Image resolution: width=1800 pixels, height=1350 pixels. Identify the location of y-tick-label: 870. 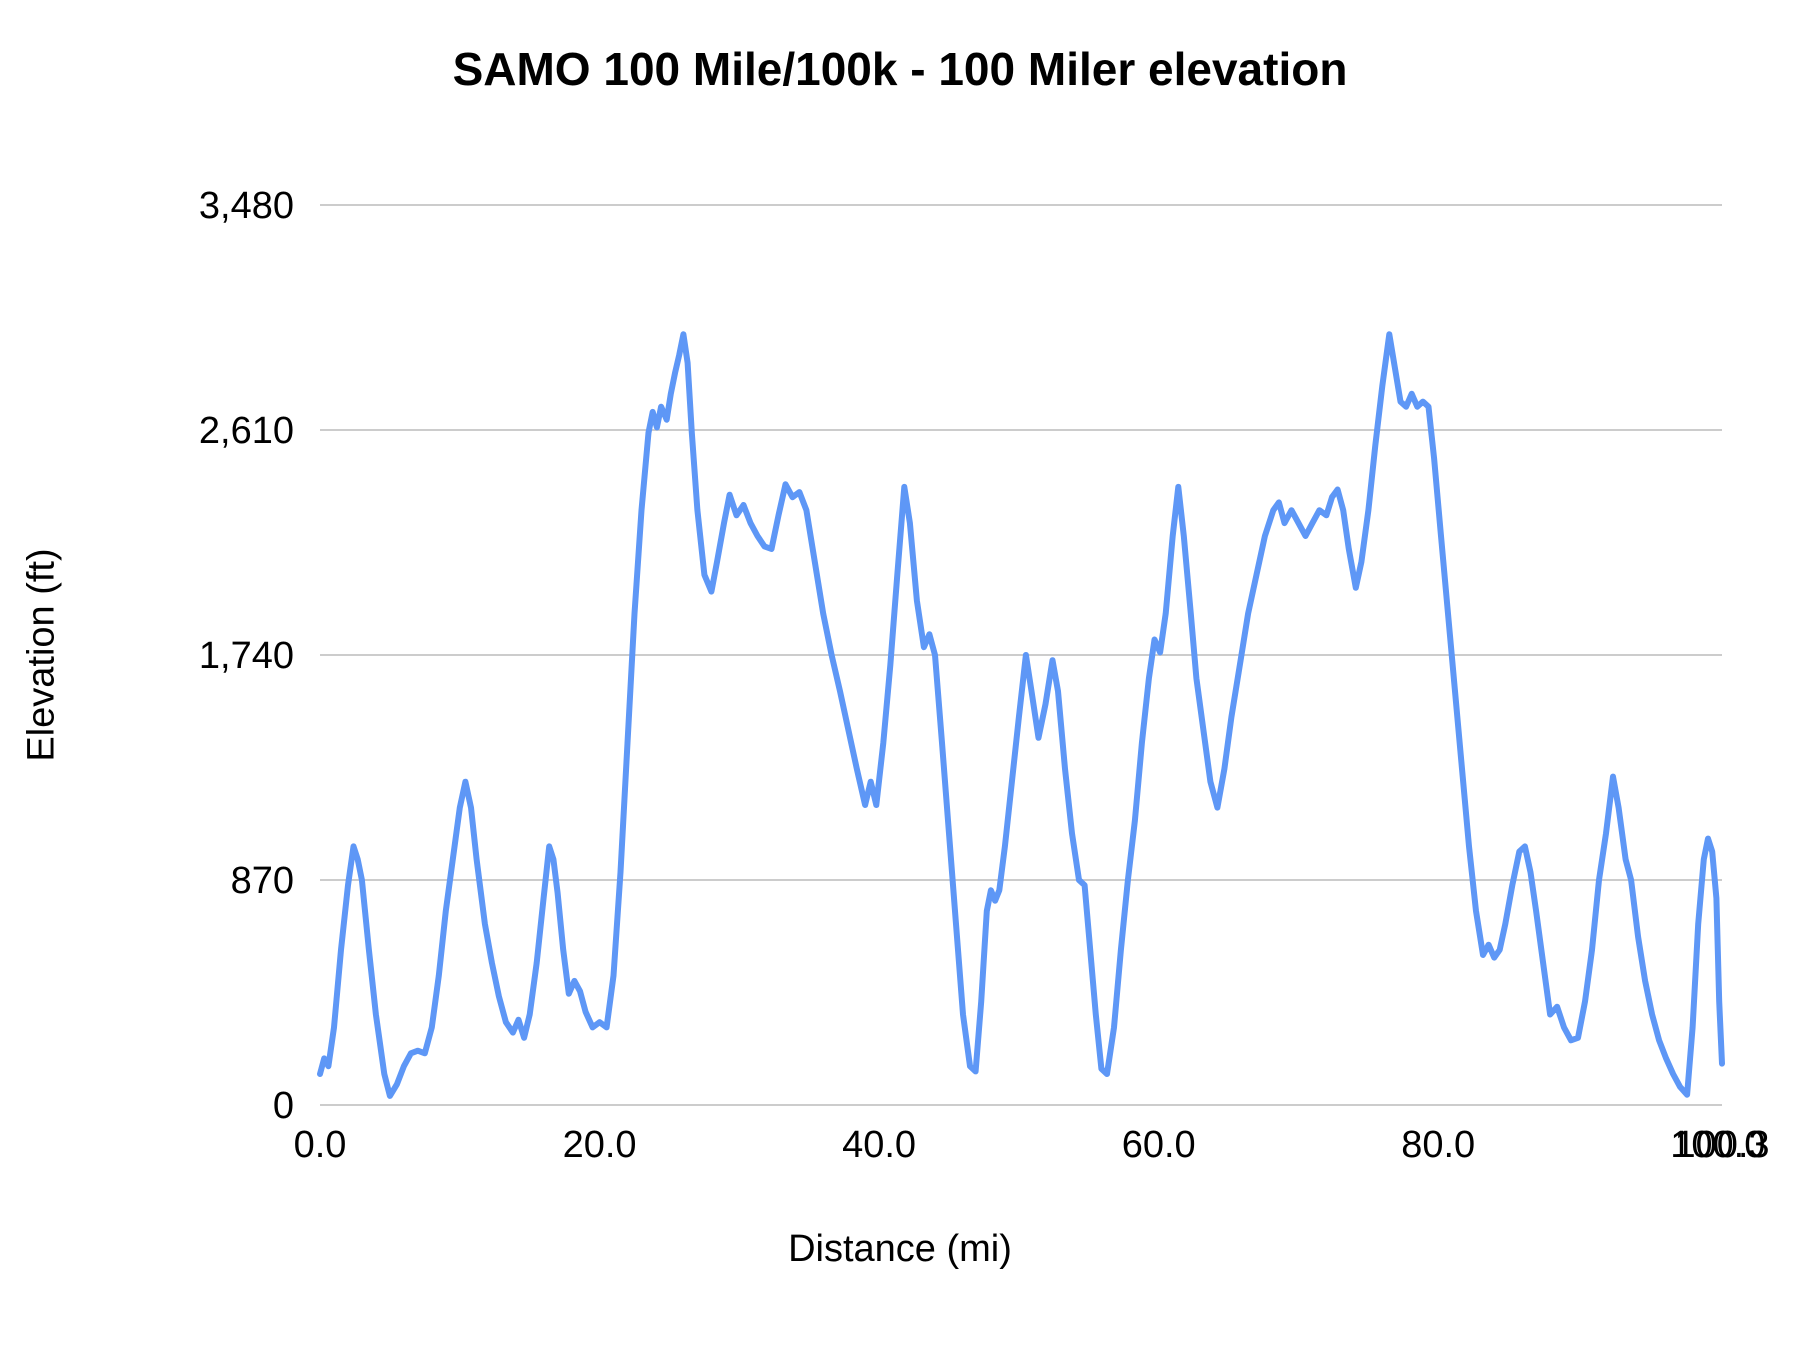
(262, 881).